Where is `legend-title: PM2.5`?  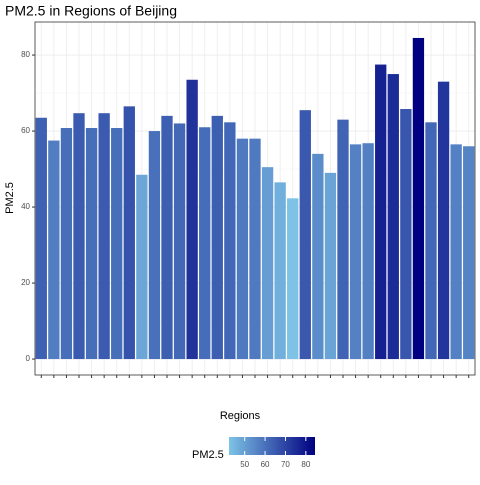
legend-title: PM2.5 is located at coordinates (208, 455).